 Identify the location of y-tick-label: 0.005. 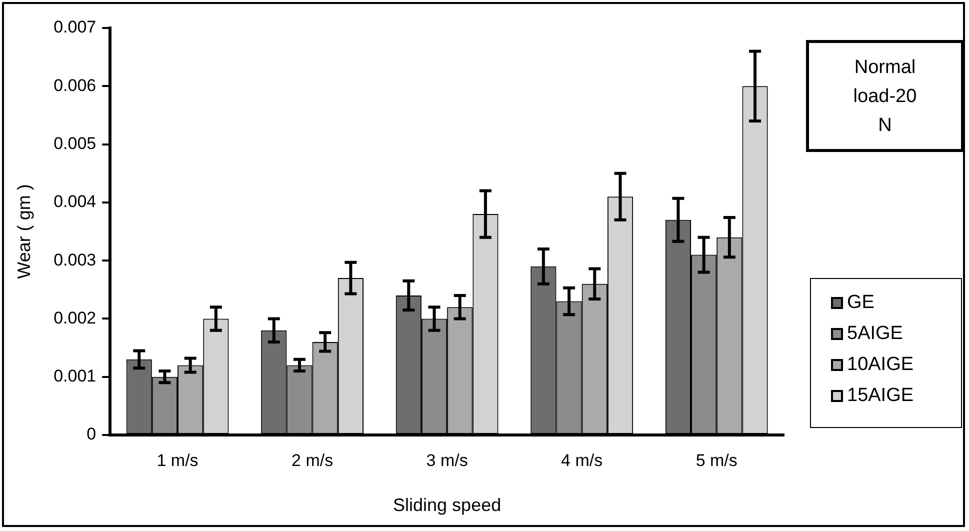
(75, 143).